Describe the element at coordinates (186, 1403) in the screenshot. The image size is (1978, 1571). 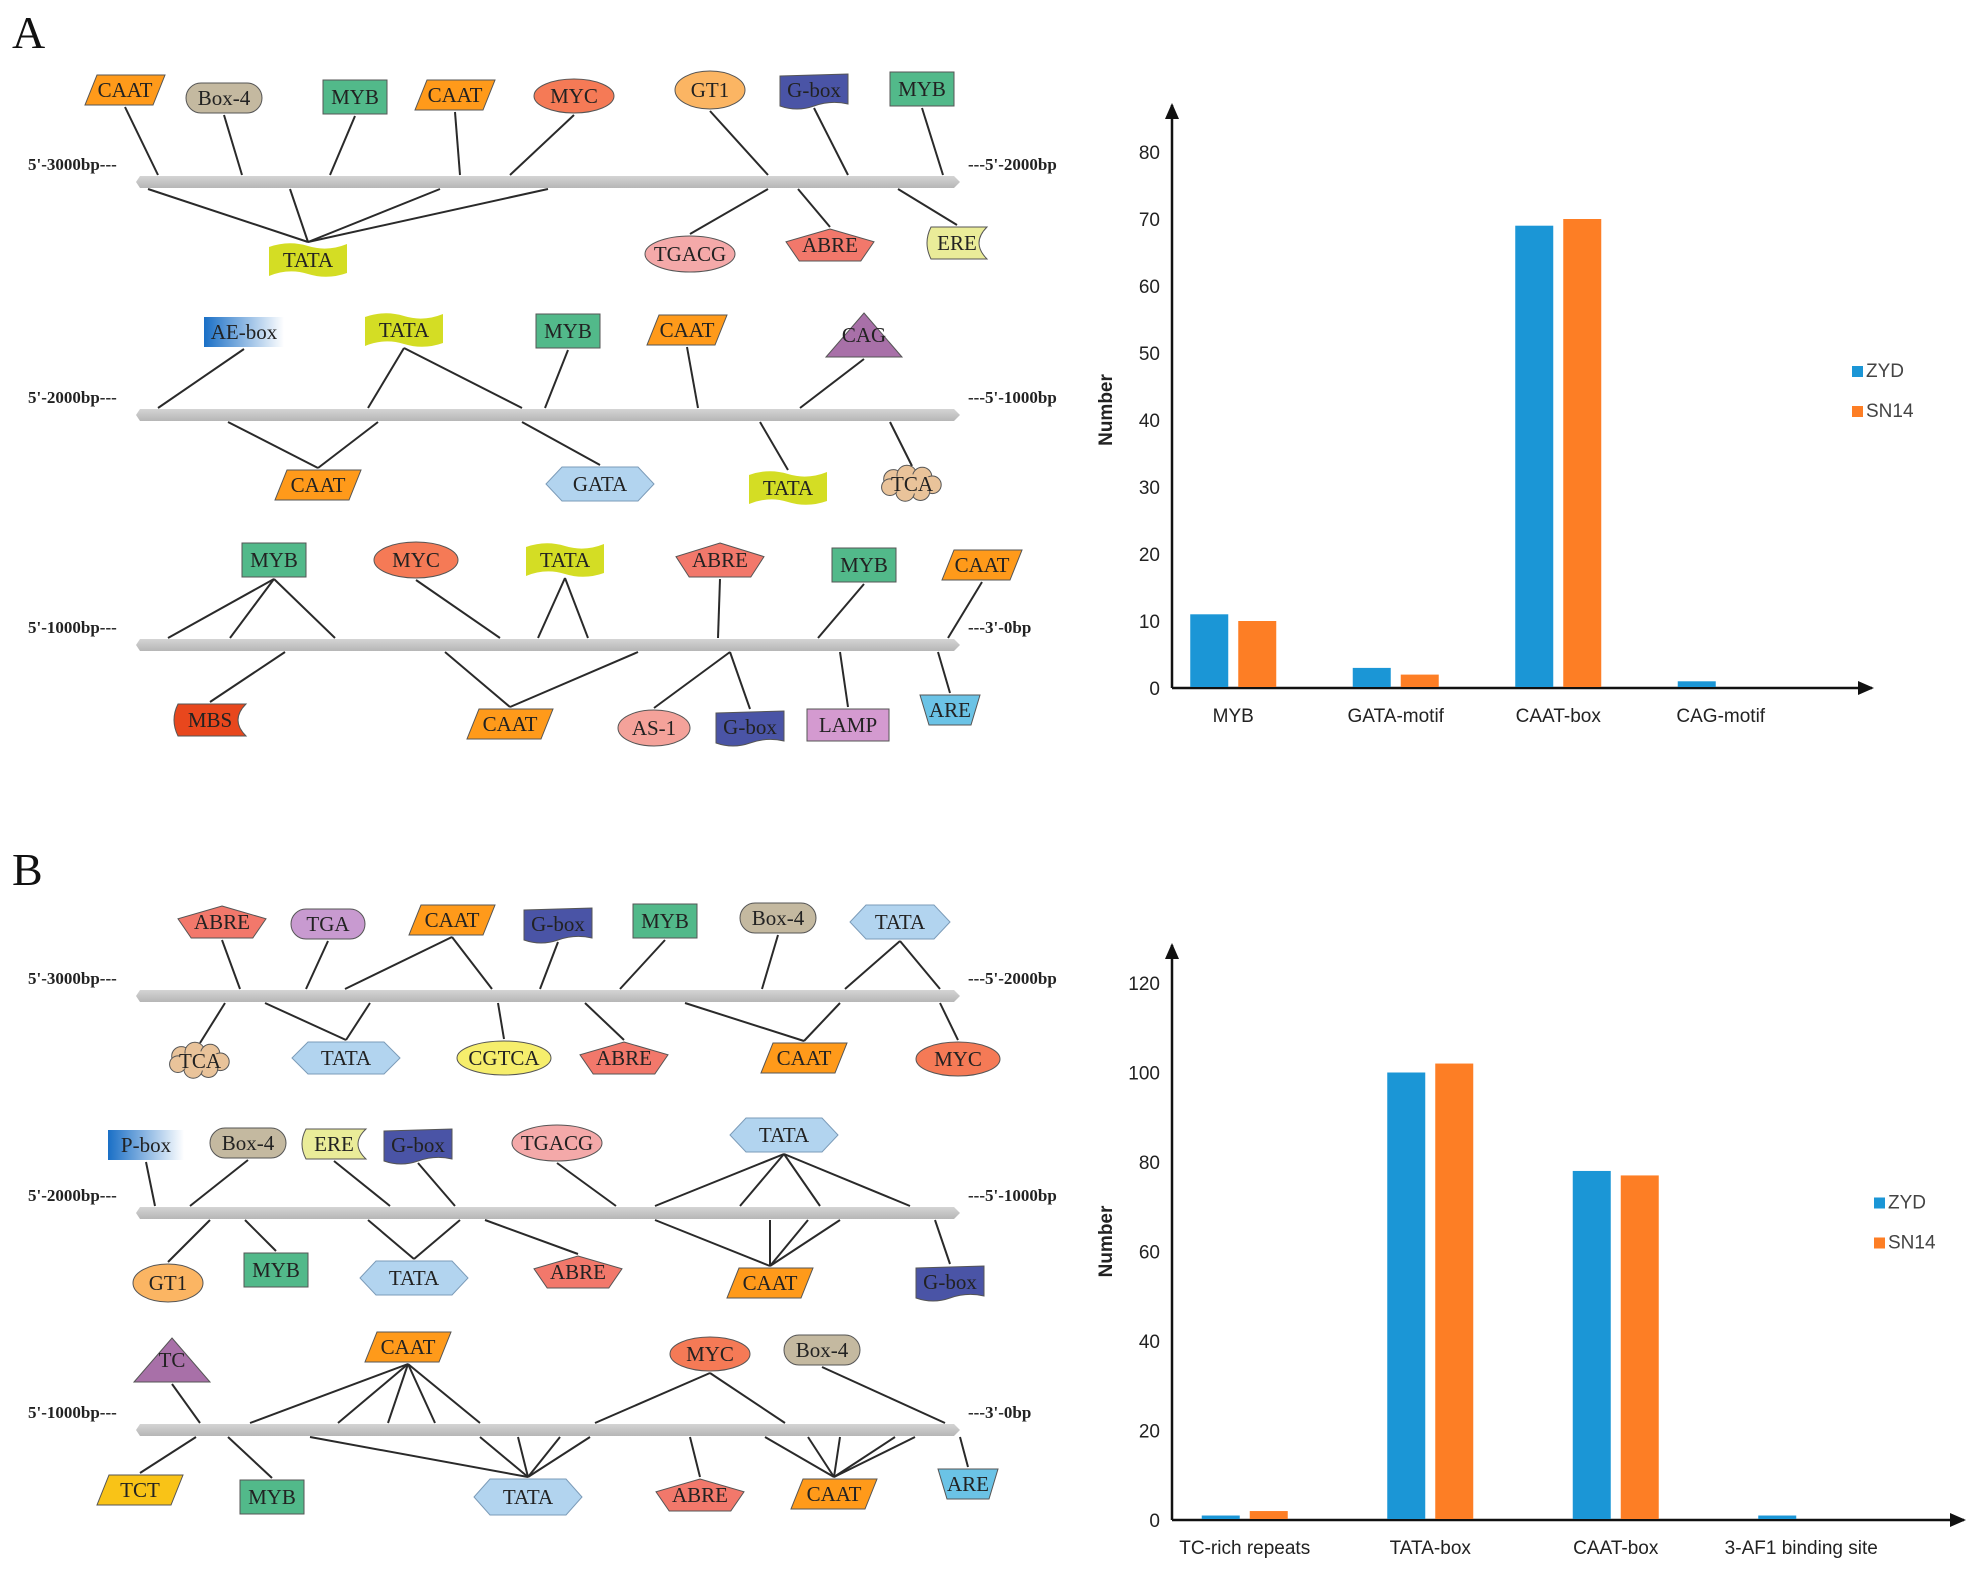
I see `panel-b-row-3-above-motif-1-connector` at that location.